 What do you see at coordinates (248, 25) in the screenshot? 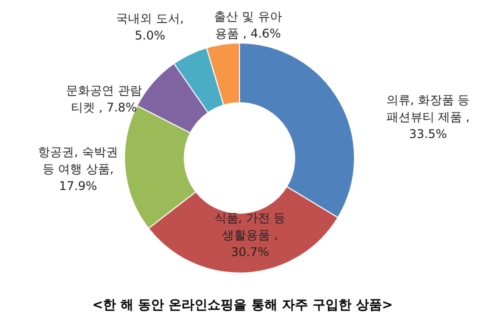
I see `slice-label: 출산 및 유아 용품 , 4.6%` at bounding box center [248, 25].